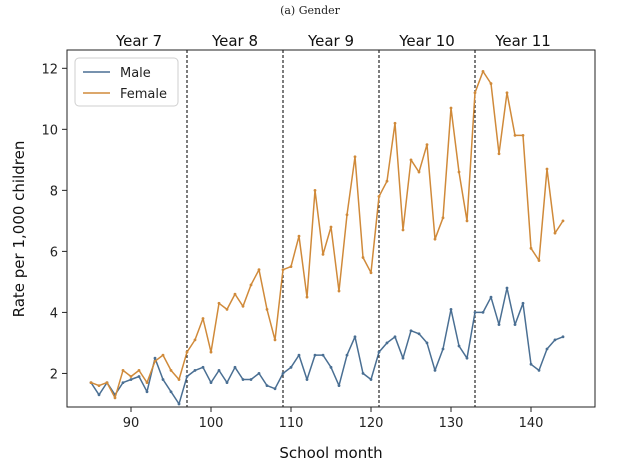  I want to click on legend-box, so click(126, 82).